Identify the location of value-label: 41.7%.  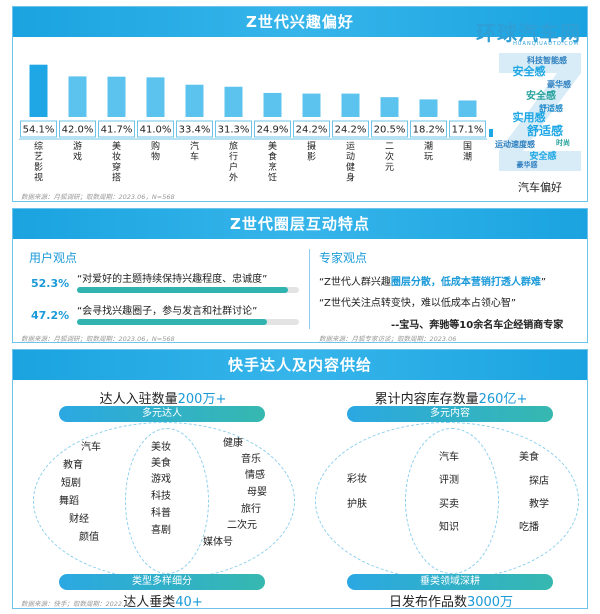
(117, 130).